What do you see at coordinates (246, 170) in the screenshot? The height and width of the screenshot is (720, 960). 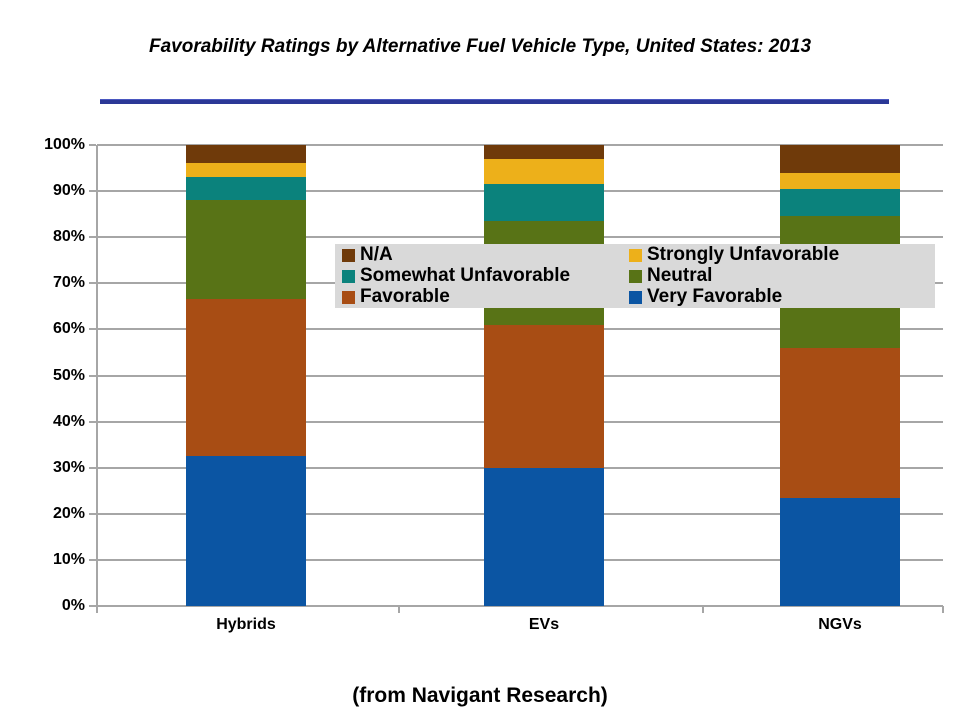 I see `bar-segment-hybrids-strongly-unfavorable` at bounding box center [246, 170].